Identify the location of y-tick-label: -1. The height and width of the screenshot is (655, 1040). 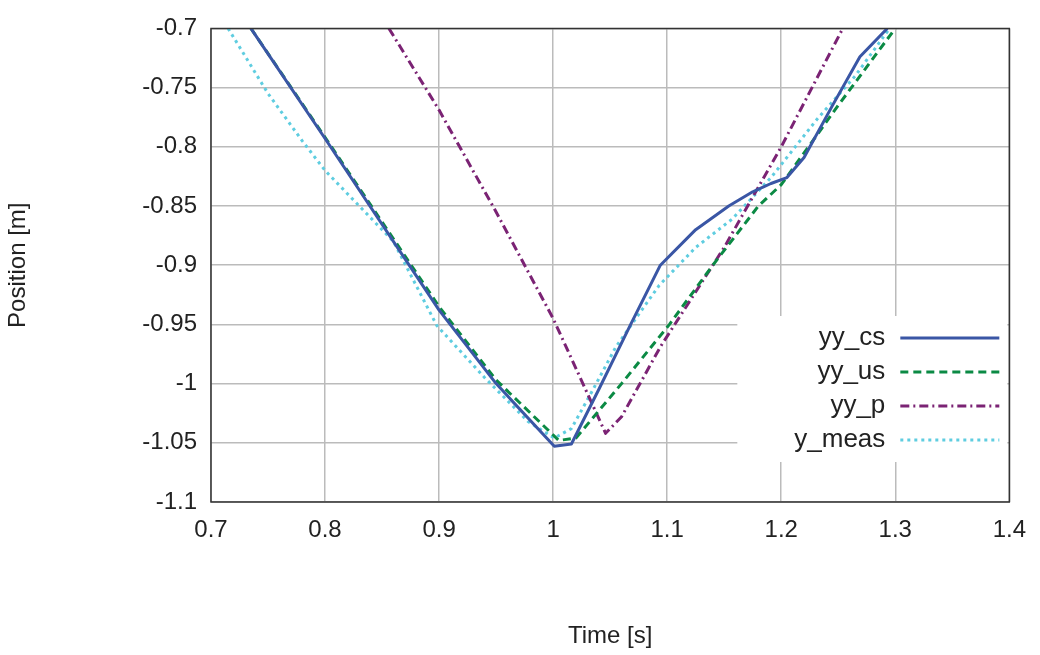
(186, 382).